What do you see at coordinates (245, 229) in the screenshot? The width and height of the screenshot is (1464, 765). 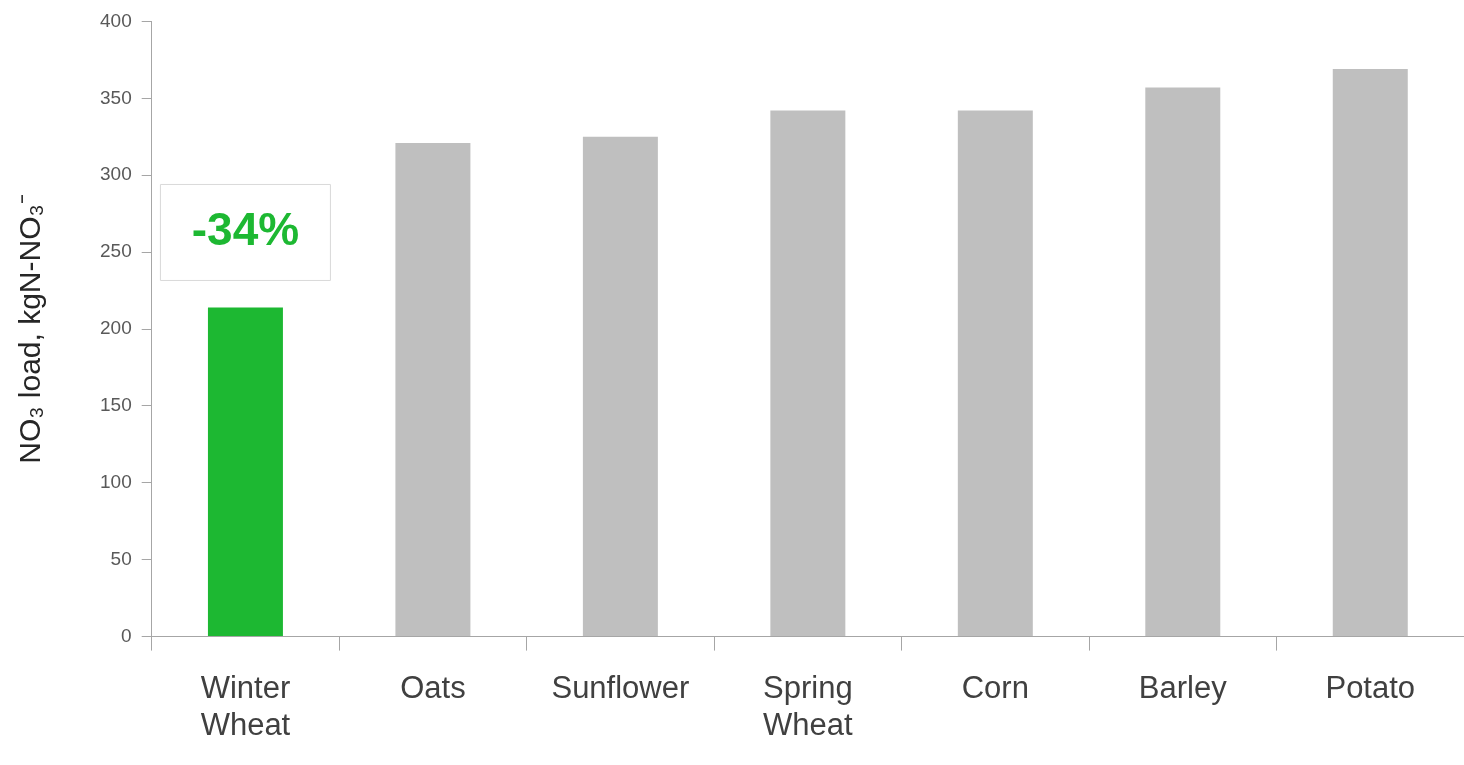 I see `annotation: -34%` at bounding box center [245, 229].